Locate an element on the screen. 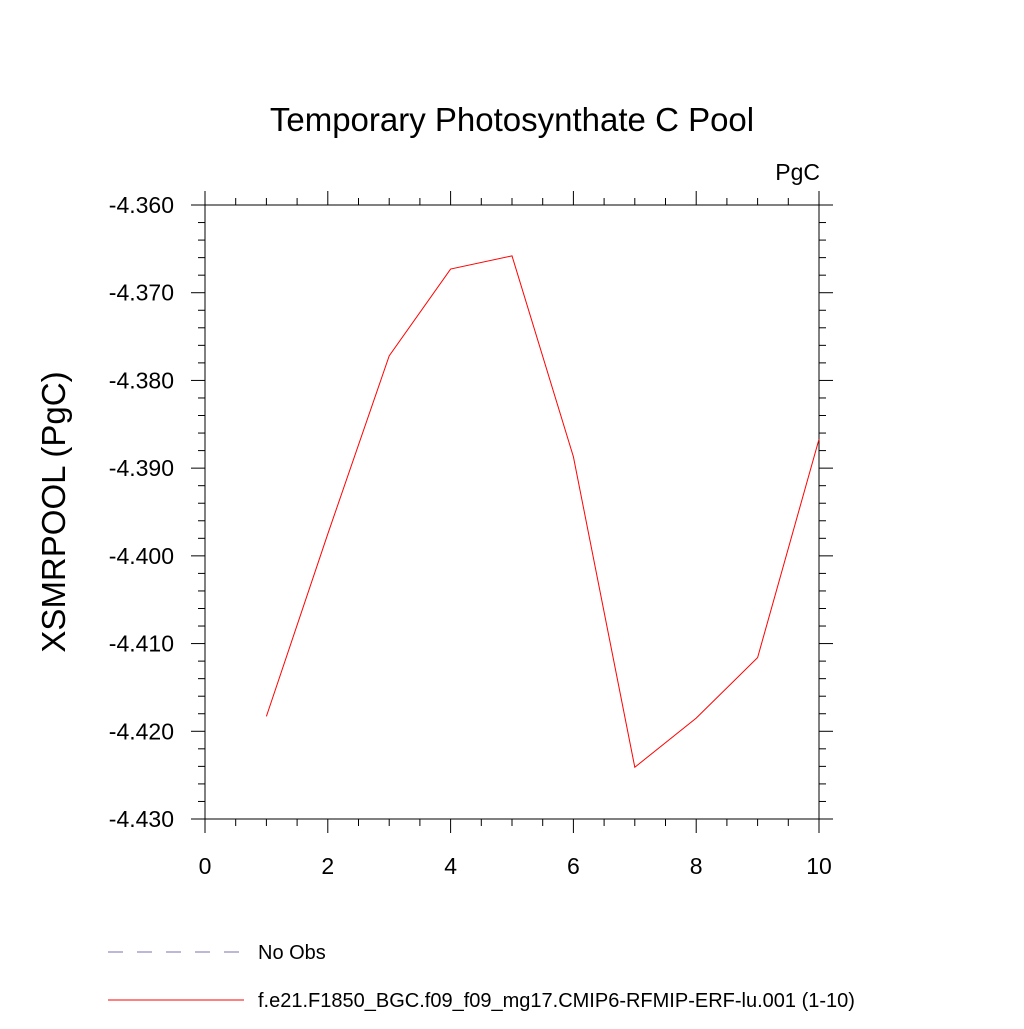 The height and width of the screenshot is (1029, 1024). y-tick-label: -4.420 is located at coordinates (141, 731).